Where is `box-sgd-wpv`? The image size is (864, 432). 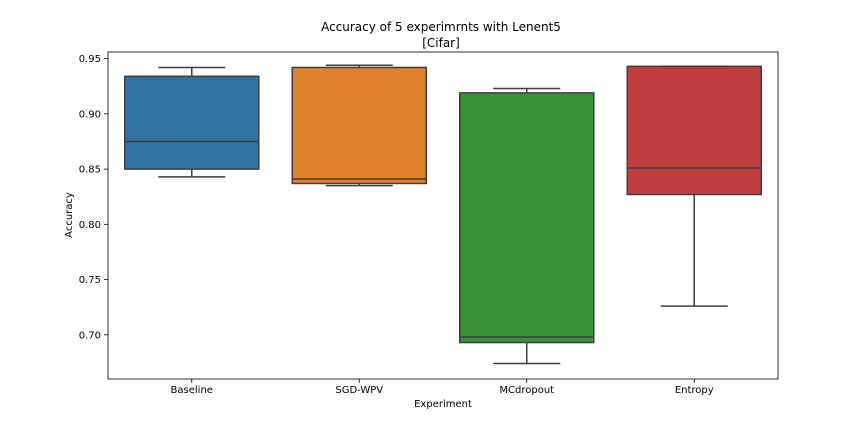
box-sgd-wpv is located at coordinates (359, 125).